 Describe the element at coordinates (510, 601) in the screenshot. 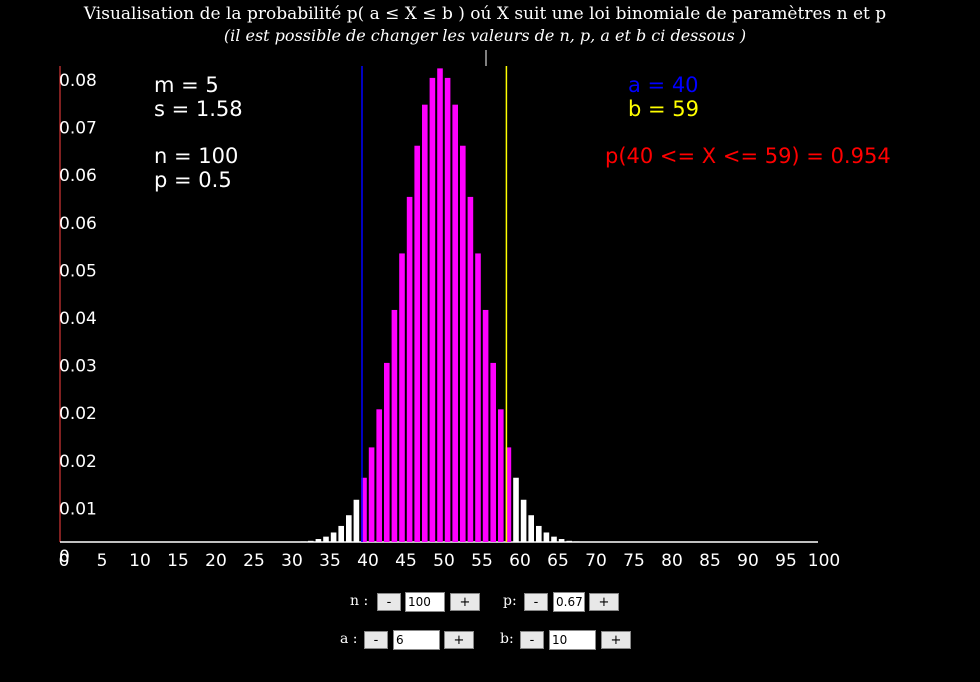

I see `p-label: p:` at that location.